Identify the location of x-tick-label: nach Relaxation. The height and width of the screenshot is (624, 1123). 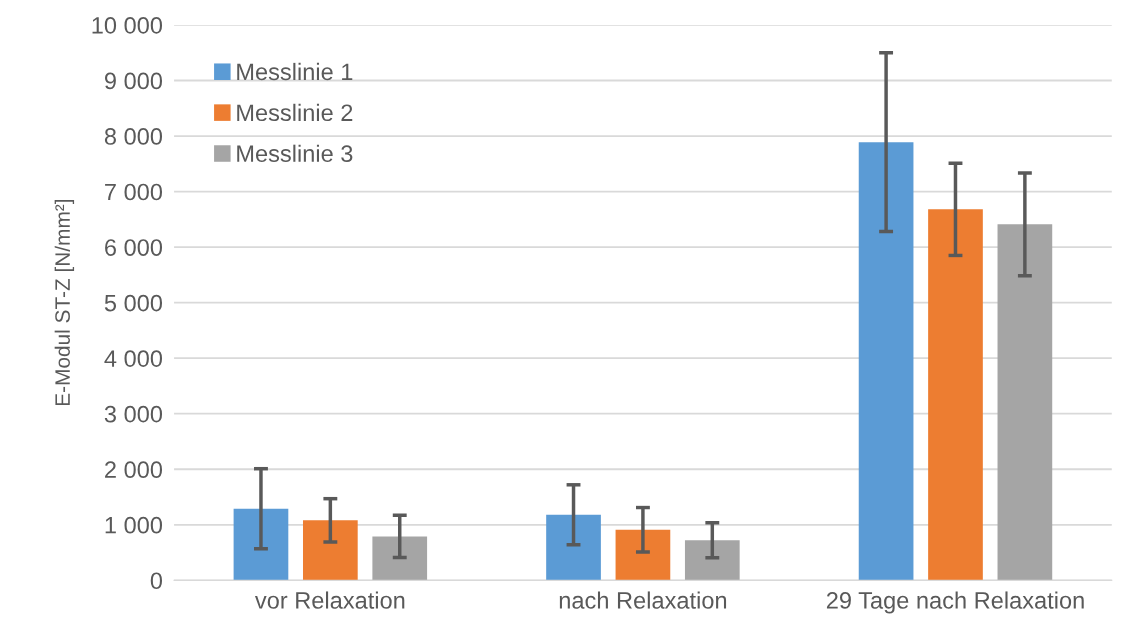
(643, 600).